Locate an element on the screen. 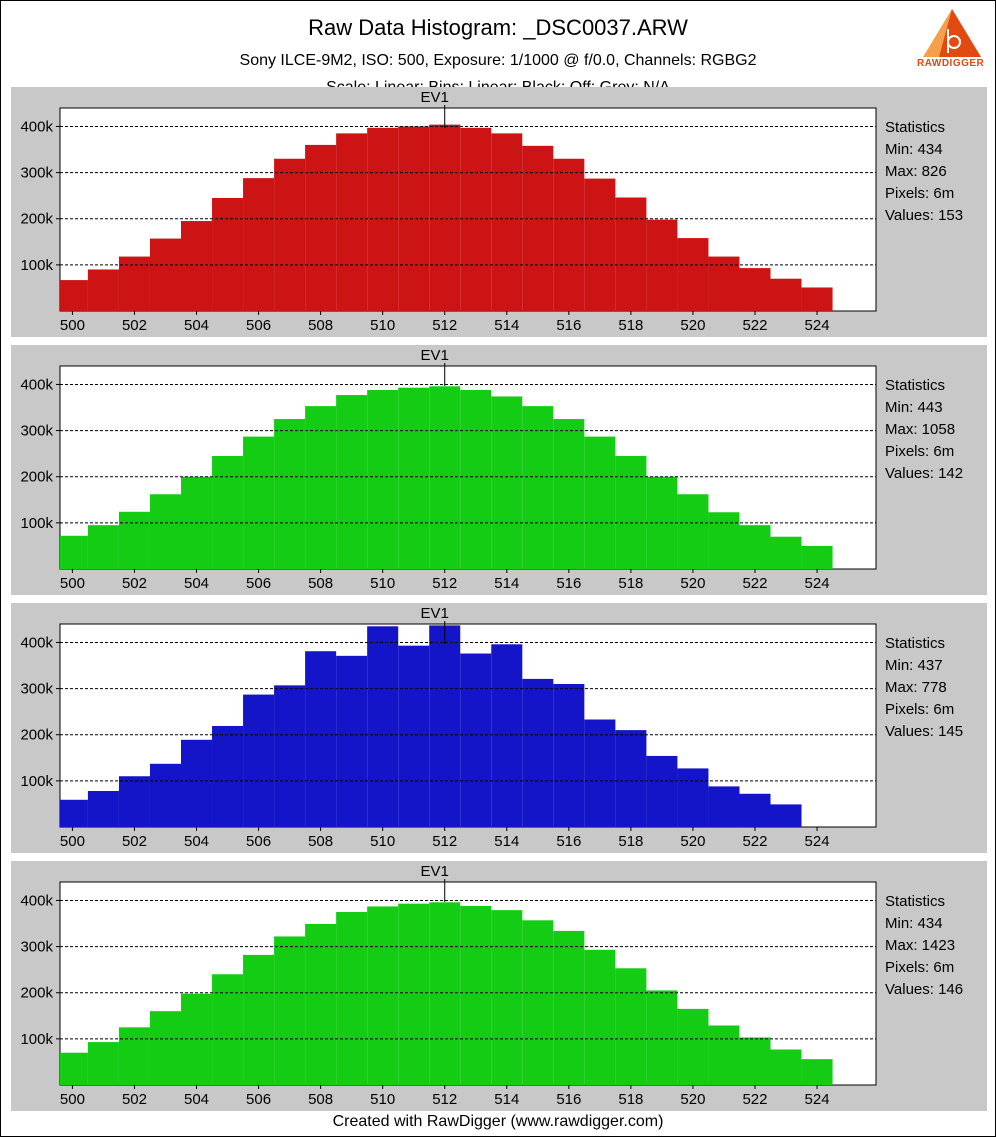 This screenshot has width=996, height=1137. x-tick-label: 522 is located at coordinates (754, 841).